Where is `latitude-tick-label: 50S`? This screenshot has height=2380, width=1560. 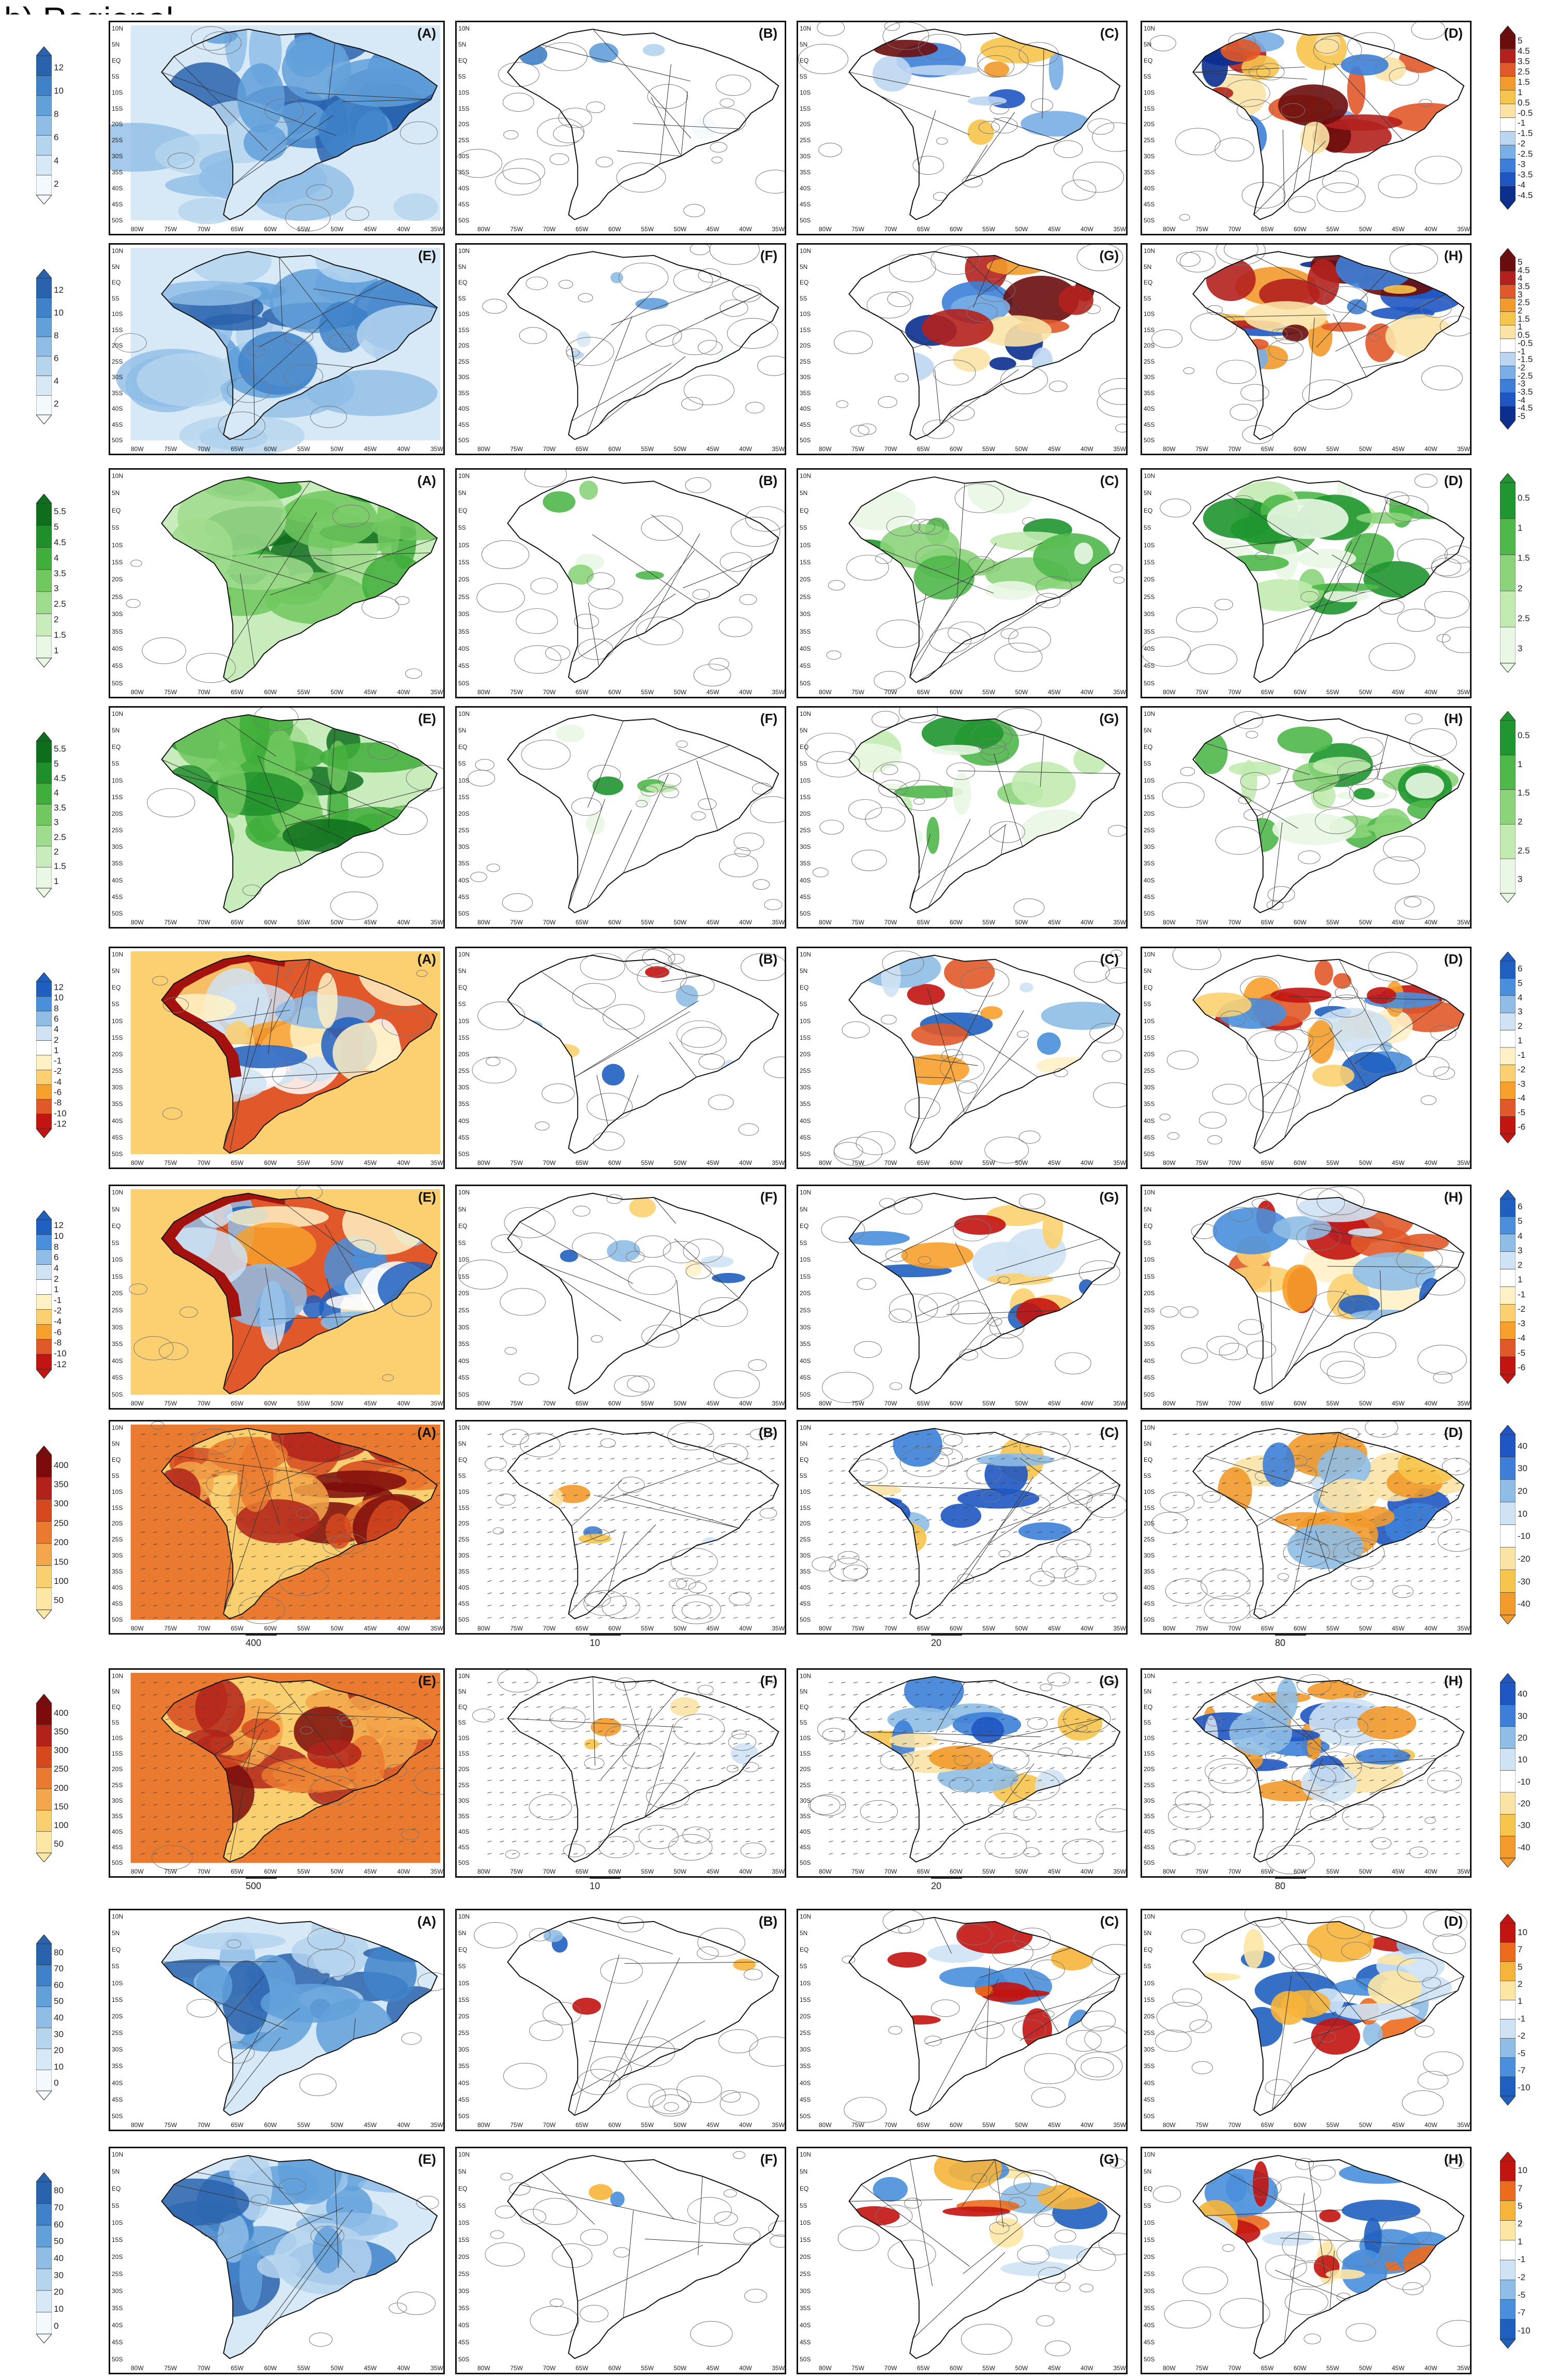
latitude-tick-label: 50S is located at coordinates (805, 1154).